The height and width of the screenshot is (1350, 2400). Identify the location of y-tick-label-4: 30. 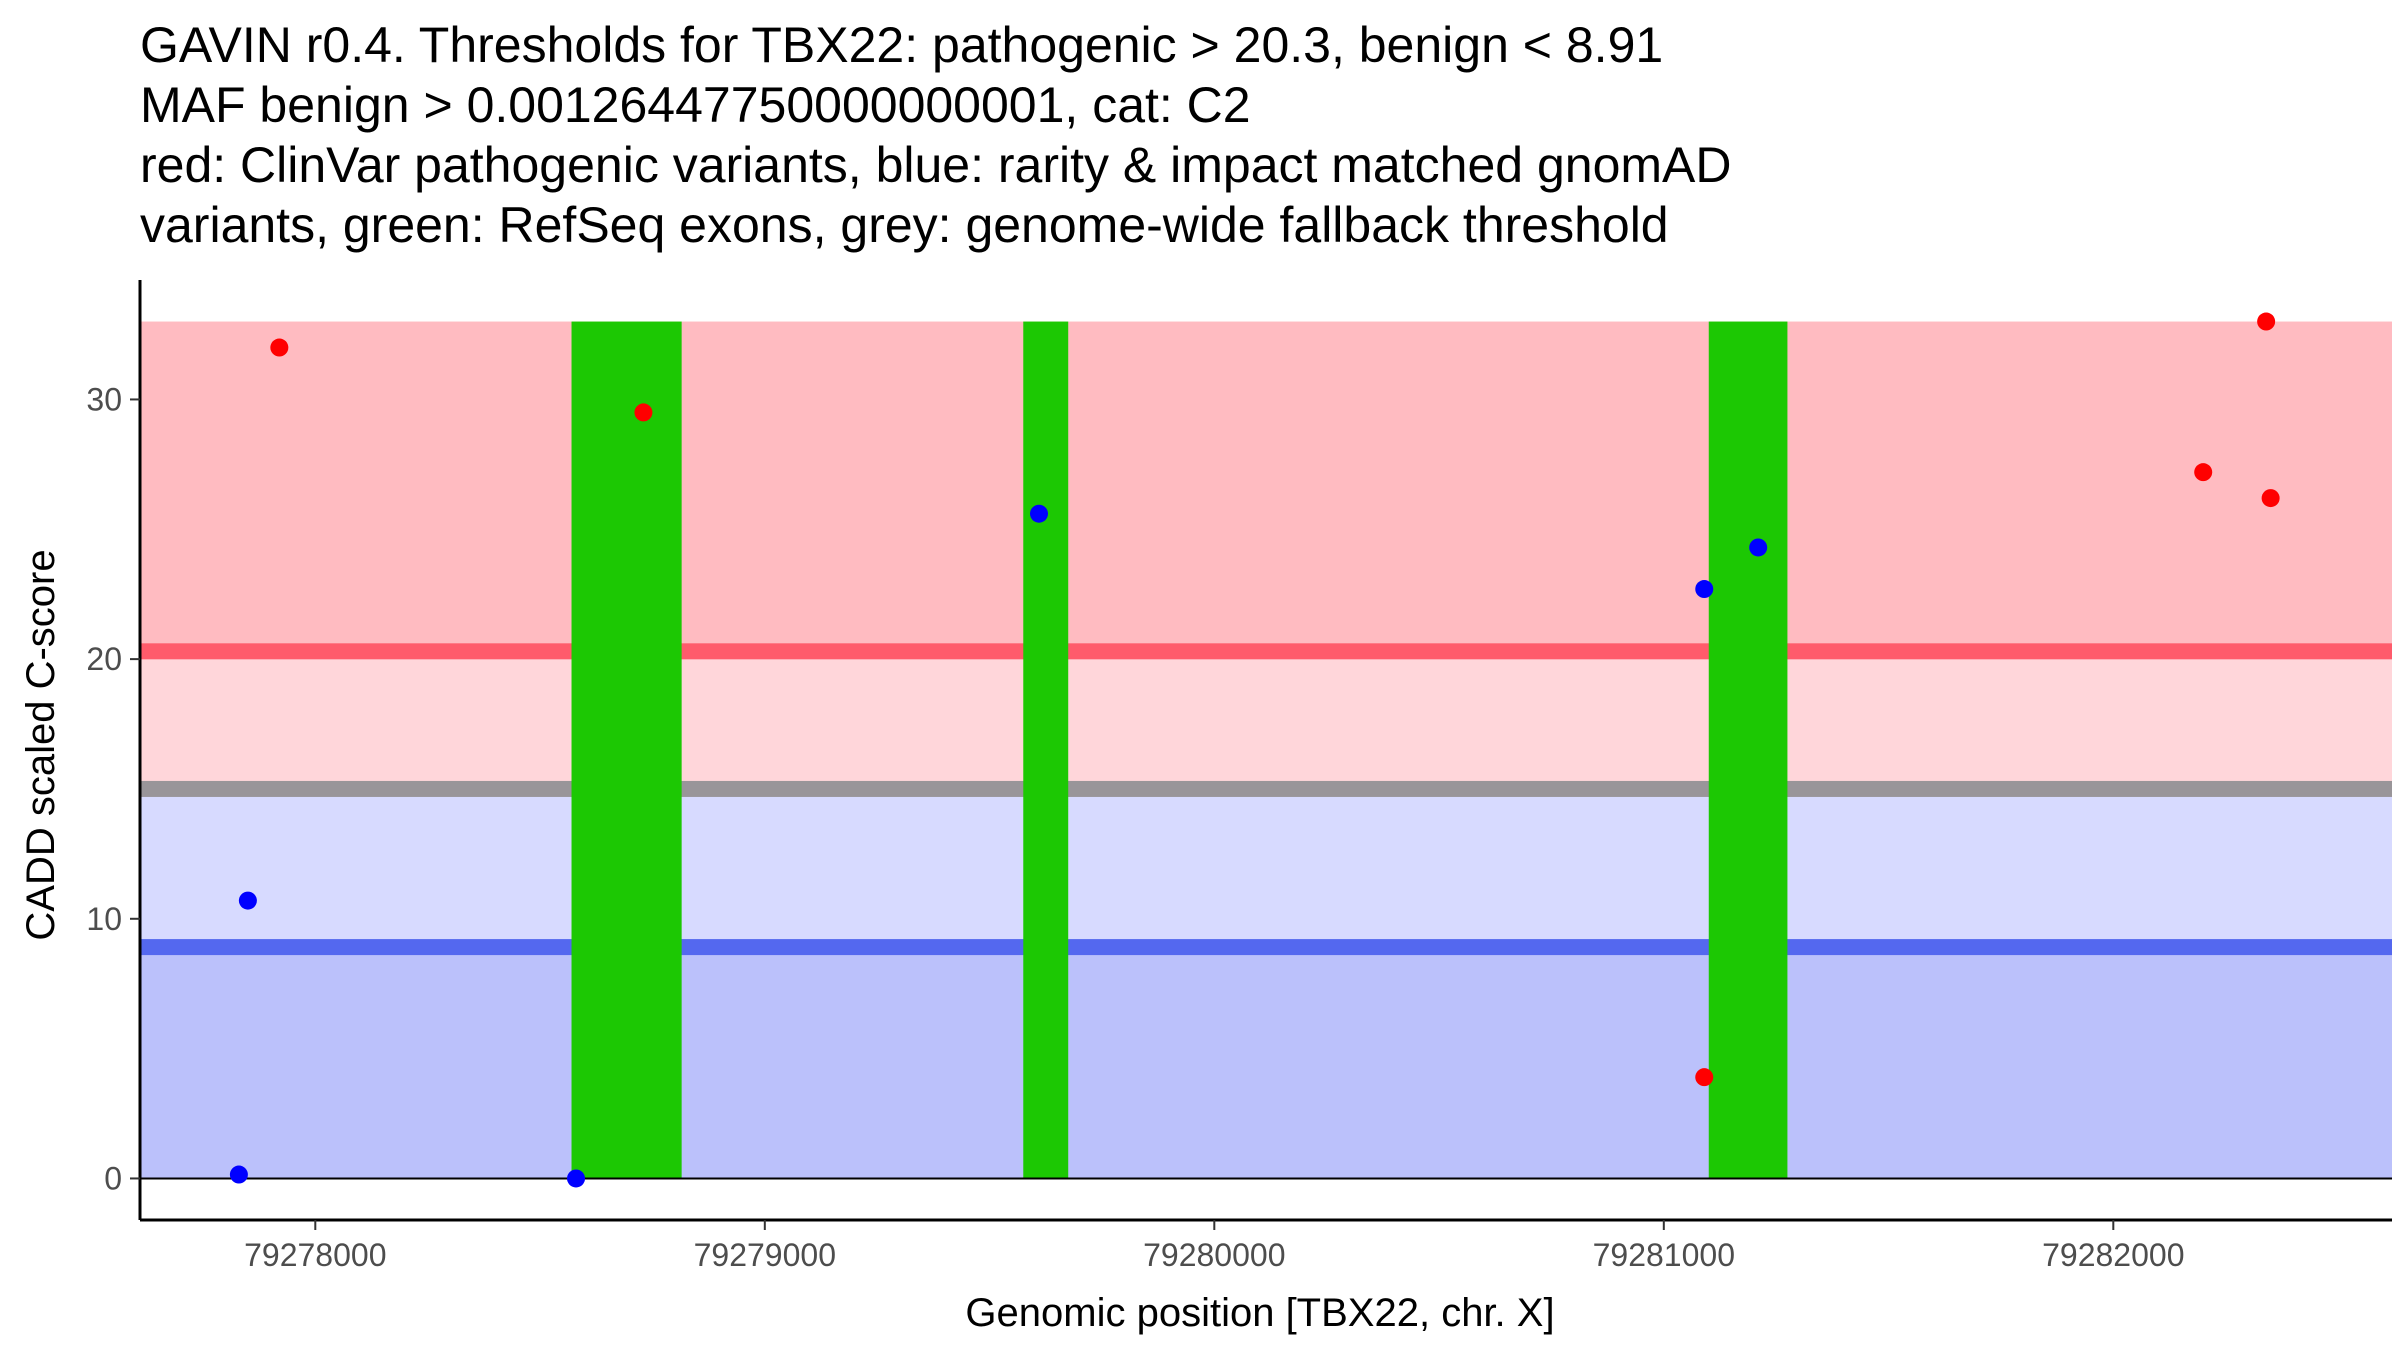
(104, 399).